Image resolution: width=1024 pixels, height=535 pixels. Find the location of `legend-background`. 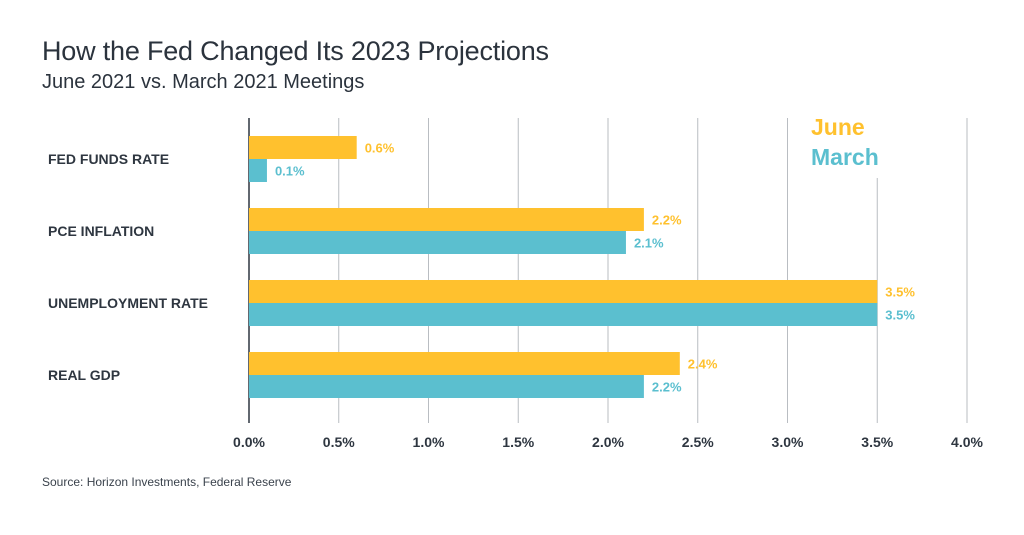

legend-background is located at coordinates (850, 145).